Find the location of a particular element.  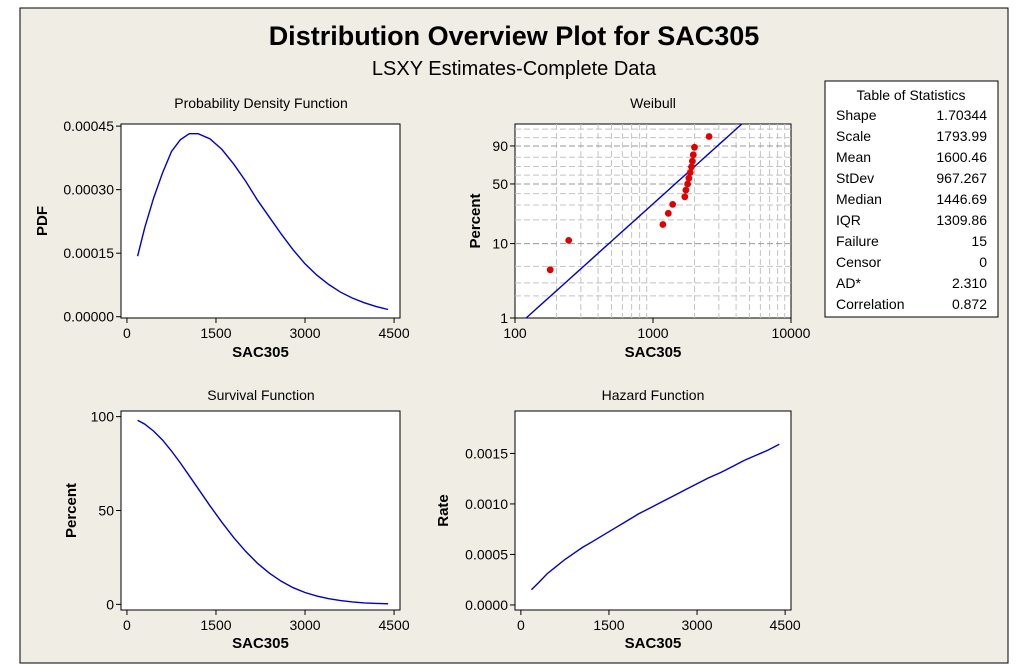

survival-curve is located at coordinates (263, 512).